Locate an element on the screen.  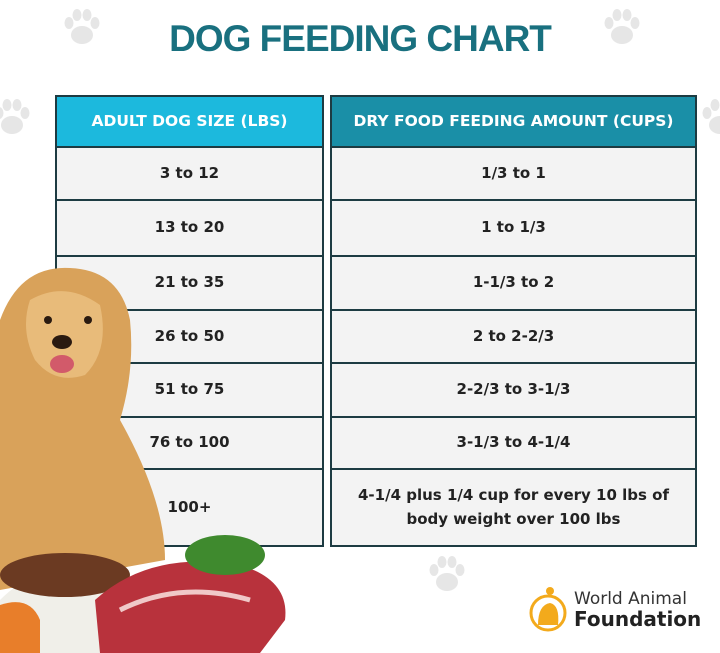
amount-cell: 1 to 1/3 is located at coordinates (513, 228).